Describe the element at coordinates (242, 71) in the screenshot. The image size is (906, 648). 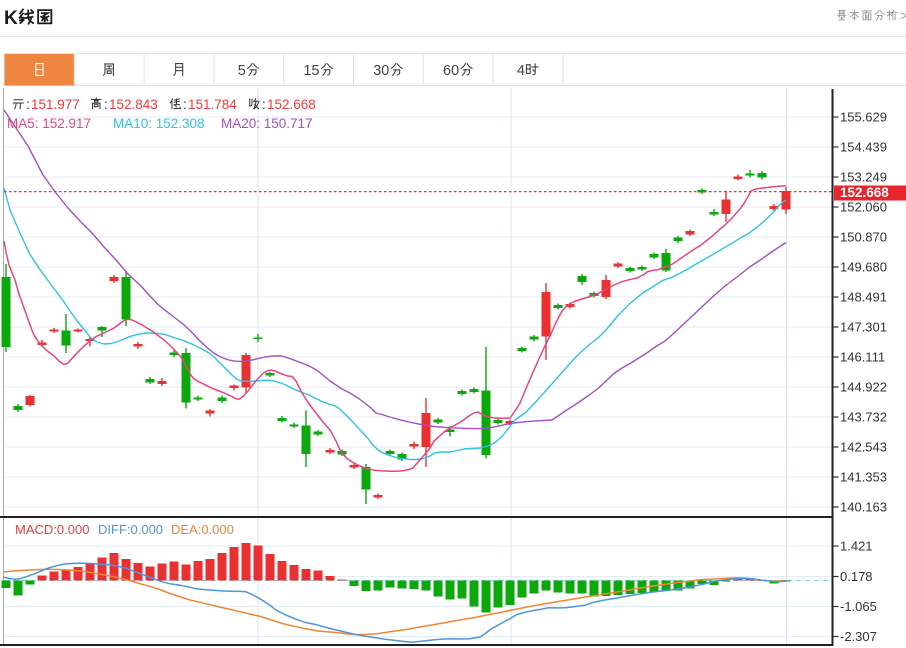
I see `svg-text: 5` at that location.